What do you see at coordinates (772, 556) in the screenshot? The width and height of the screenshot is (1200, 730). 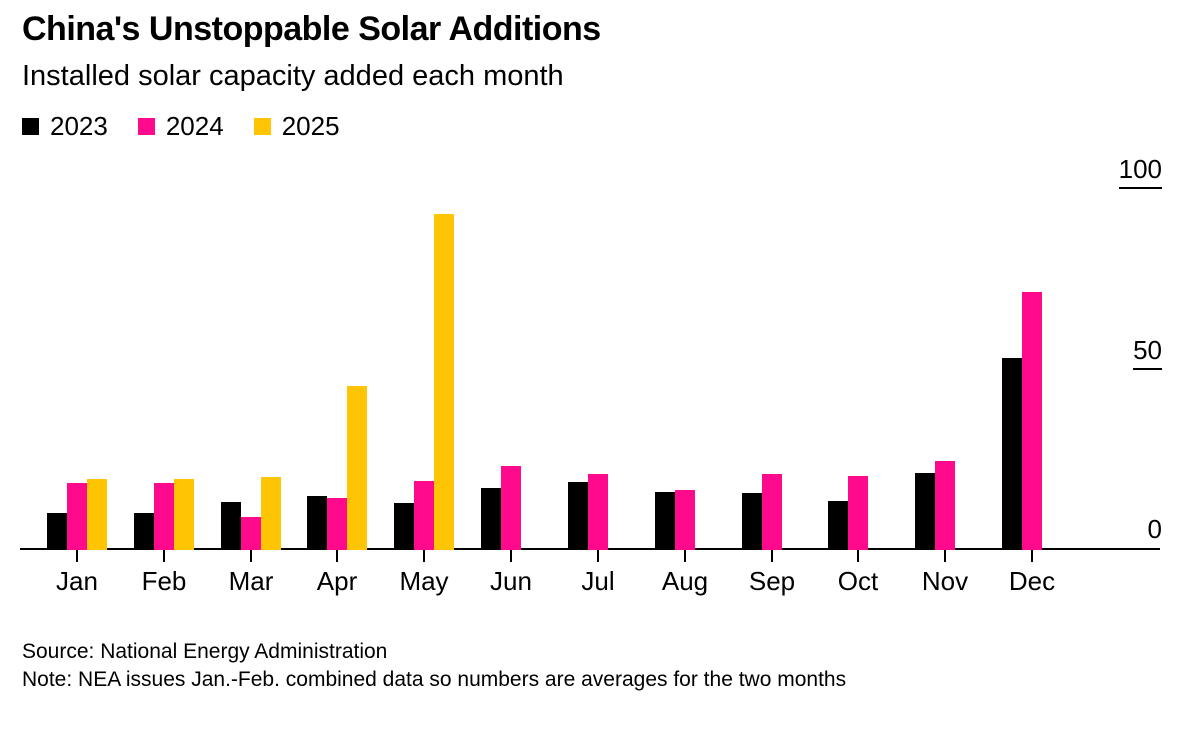 I see `x-tick-sep` at bounding box center [772, 556].